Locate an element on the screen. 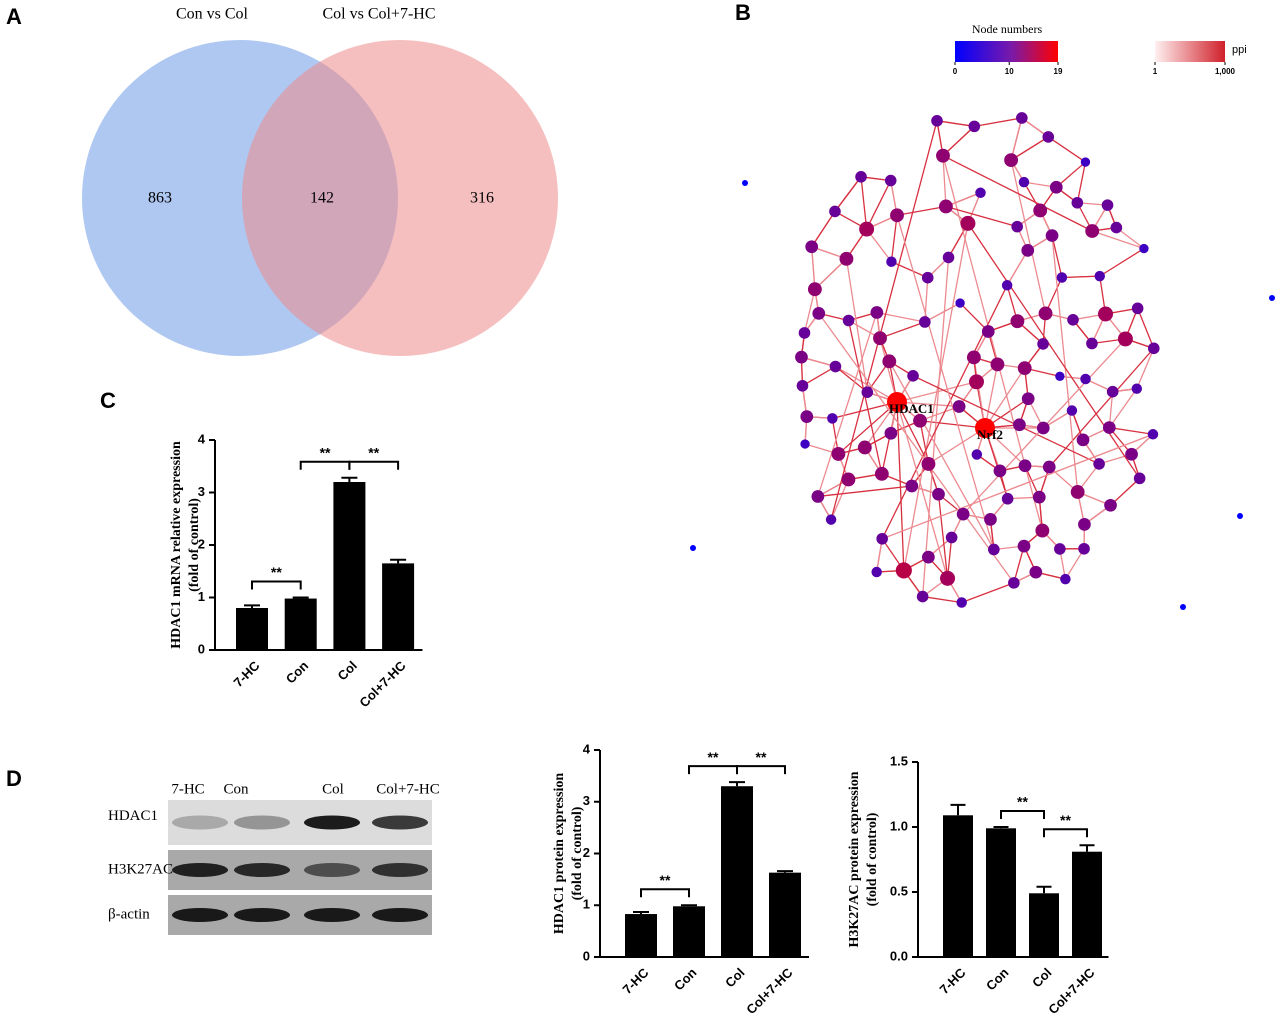  legend-tick-label: 10 is located at coordinates (1009, 71).